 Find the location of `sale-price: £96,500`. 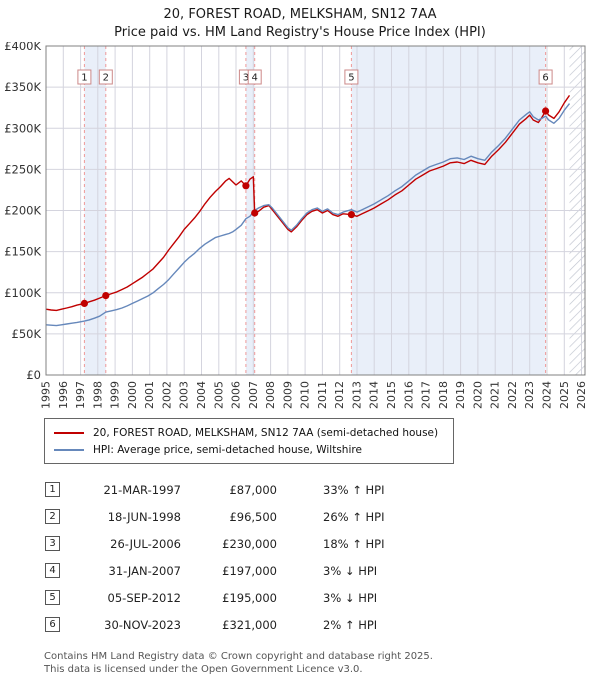

sale-price: £96,500 is located at coordinates (253, 516).